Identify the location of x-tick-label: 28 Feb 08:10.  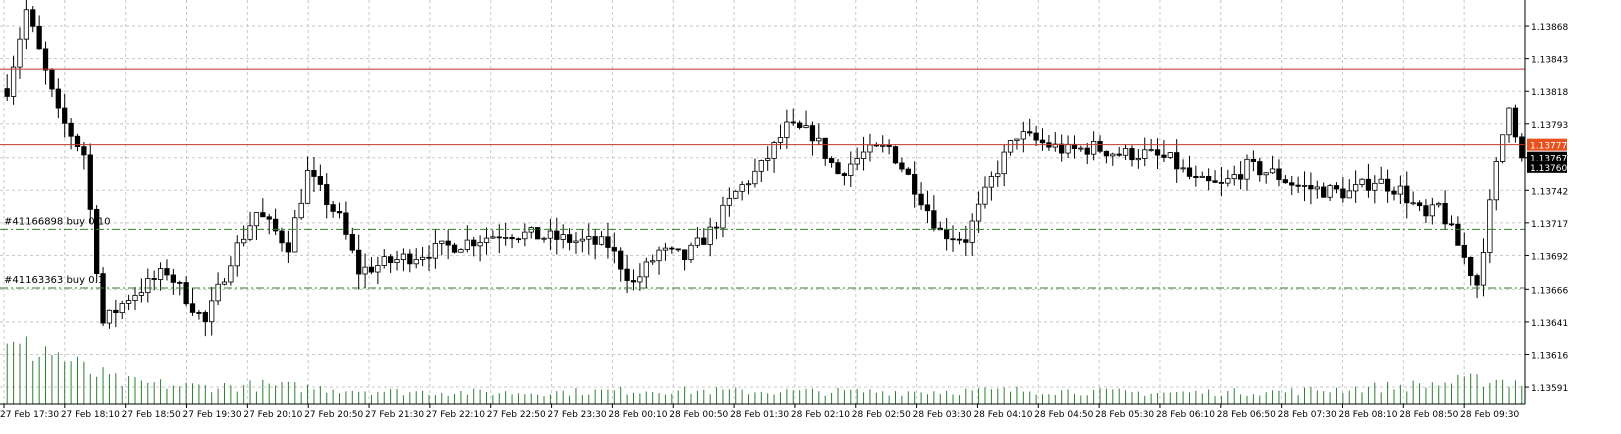
(1367, 415).